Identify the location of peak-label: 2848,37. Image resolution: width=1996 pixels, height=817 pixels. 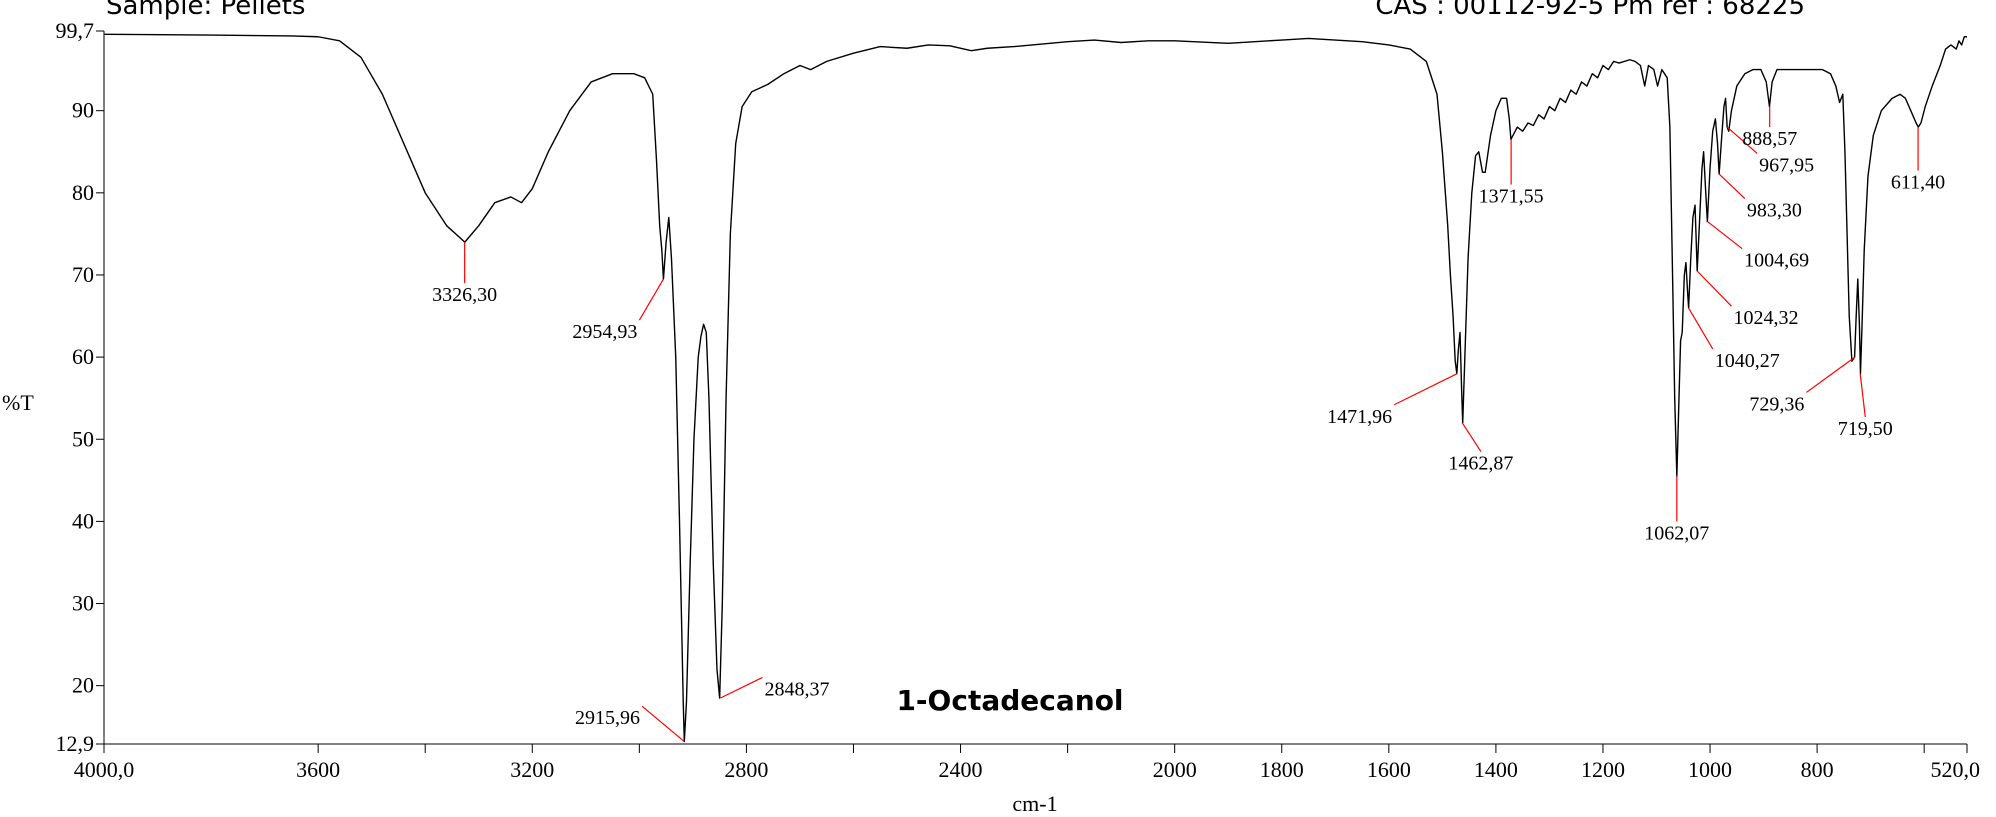
(796, 689).